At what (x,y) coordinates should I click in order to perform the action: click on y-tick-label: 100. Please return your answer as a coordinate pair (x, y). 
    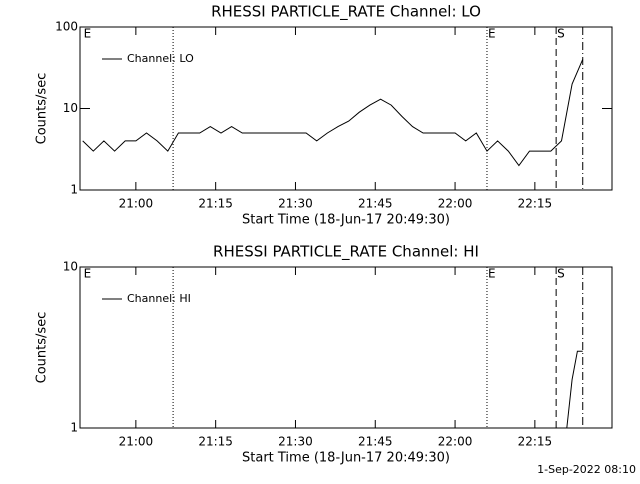
    Looking at the image, I should click on (66, 27).